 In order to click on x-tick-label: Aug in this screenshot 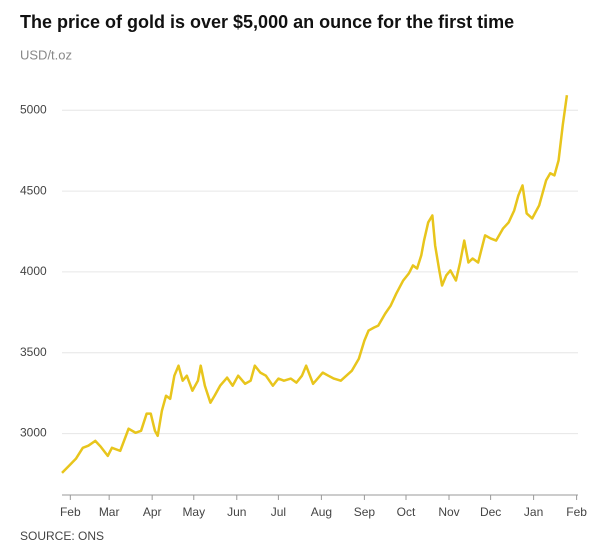, I will do `click(321, 512)`.